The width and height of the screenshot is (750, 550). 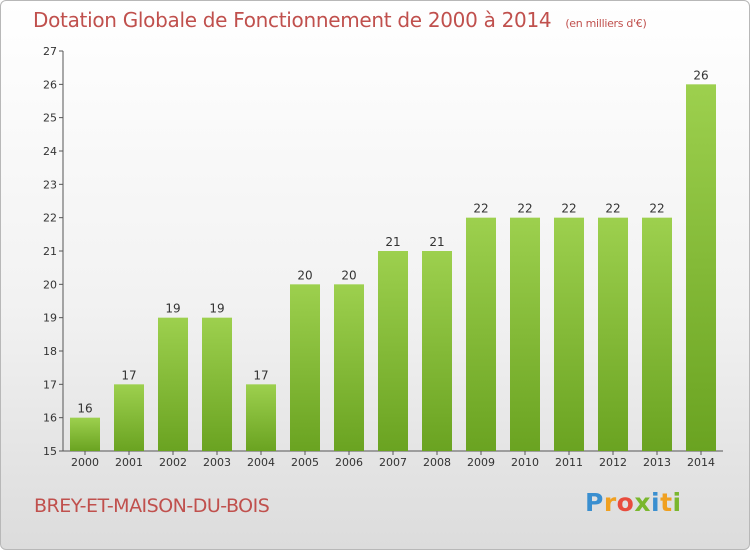 I want to click on commune-name: BREY-ET-MAISON-DU-BOIS, so click(x=152, y=506).